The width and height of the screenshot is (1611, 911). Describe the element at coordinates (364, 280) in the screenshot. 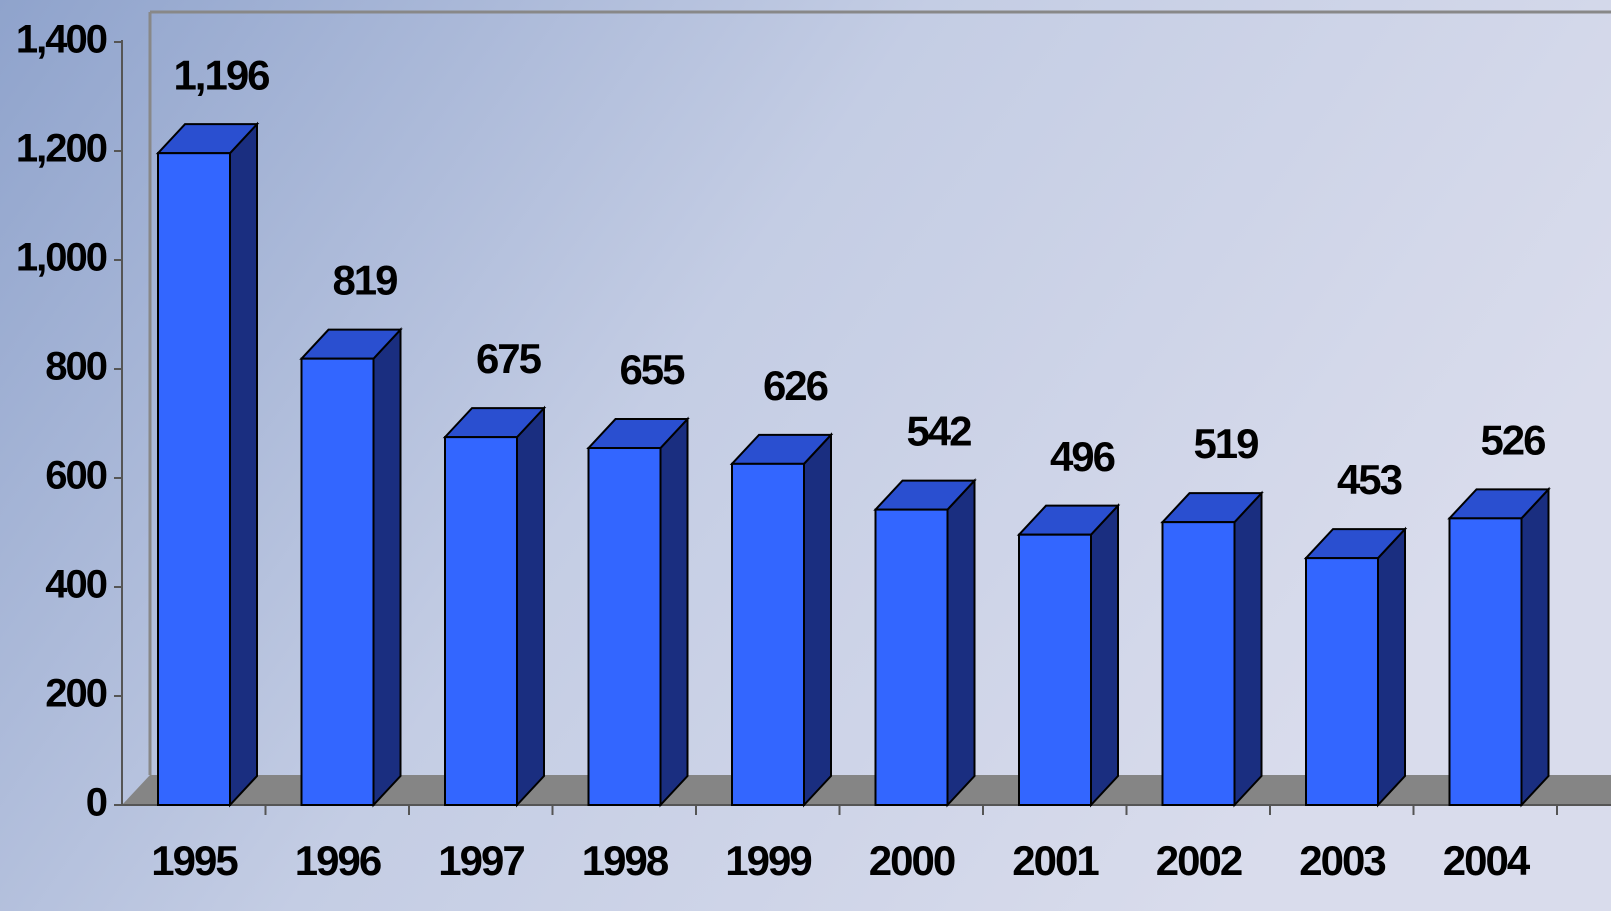

I see `data-label: 819` at that location.